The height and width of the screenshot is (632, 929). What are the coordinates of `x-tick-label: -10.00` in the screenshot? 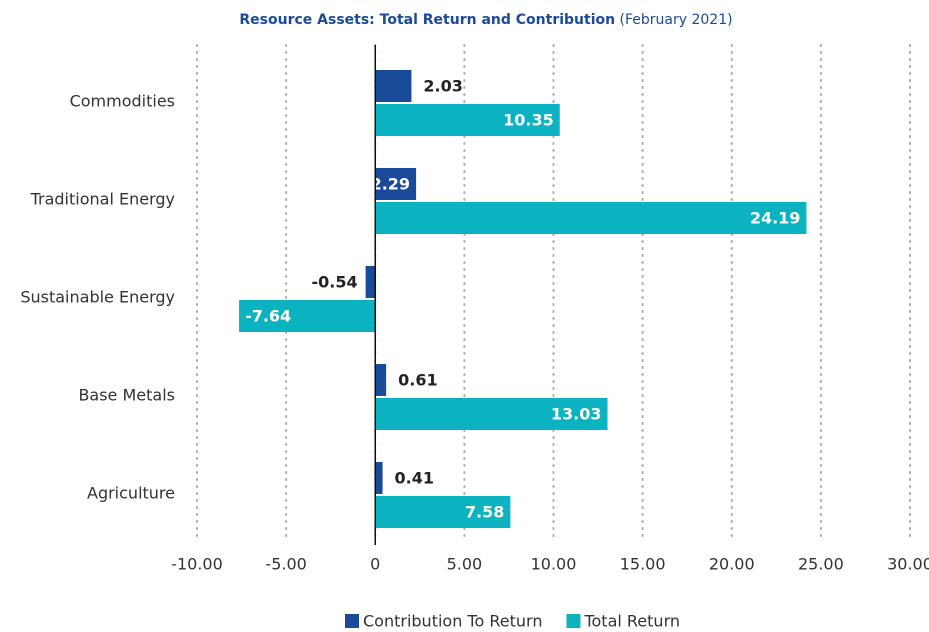 It's located at (197, 564).